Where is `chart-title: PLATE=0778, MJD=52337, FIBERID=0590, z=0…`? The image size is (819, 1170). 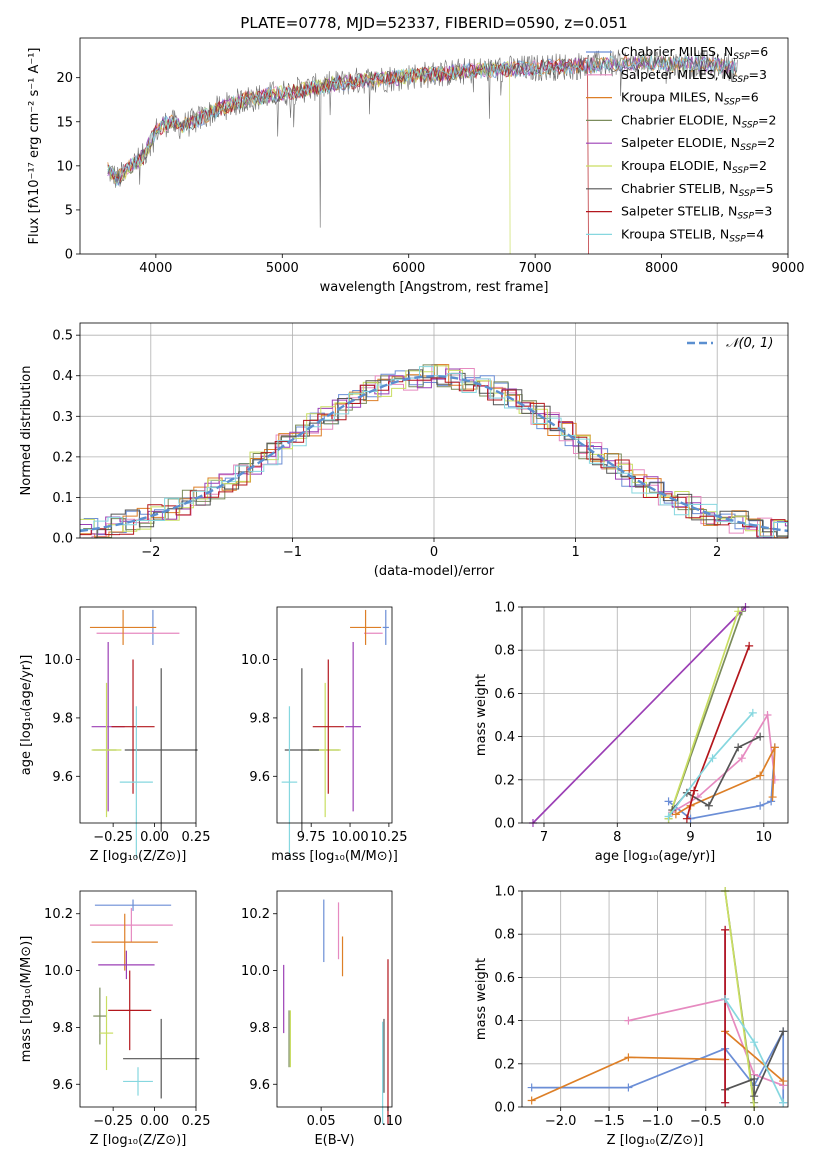
chart-title: PLATE=0778, MJD=52337, FIBERID=0590, z=0… is located at coordinates (433, 23).